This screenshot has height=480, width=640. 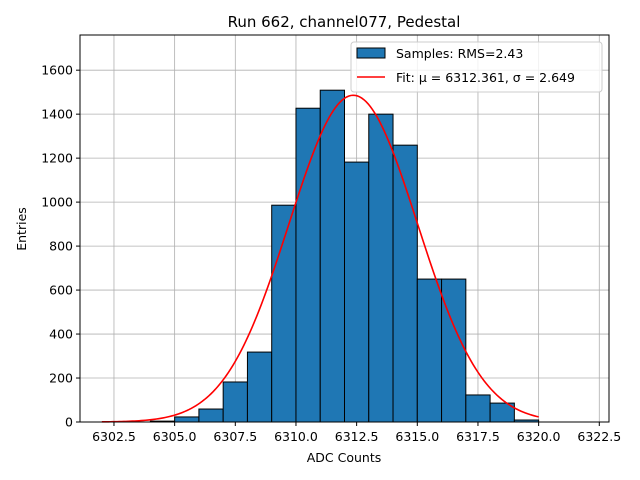 What do you see at coordinates (417, 436) in the screenshot?
I see `x-tick-label: 6315.0` at bounding box center [417, 436].